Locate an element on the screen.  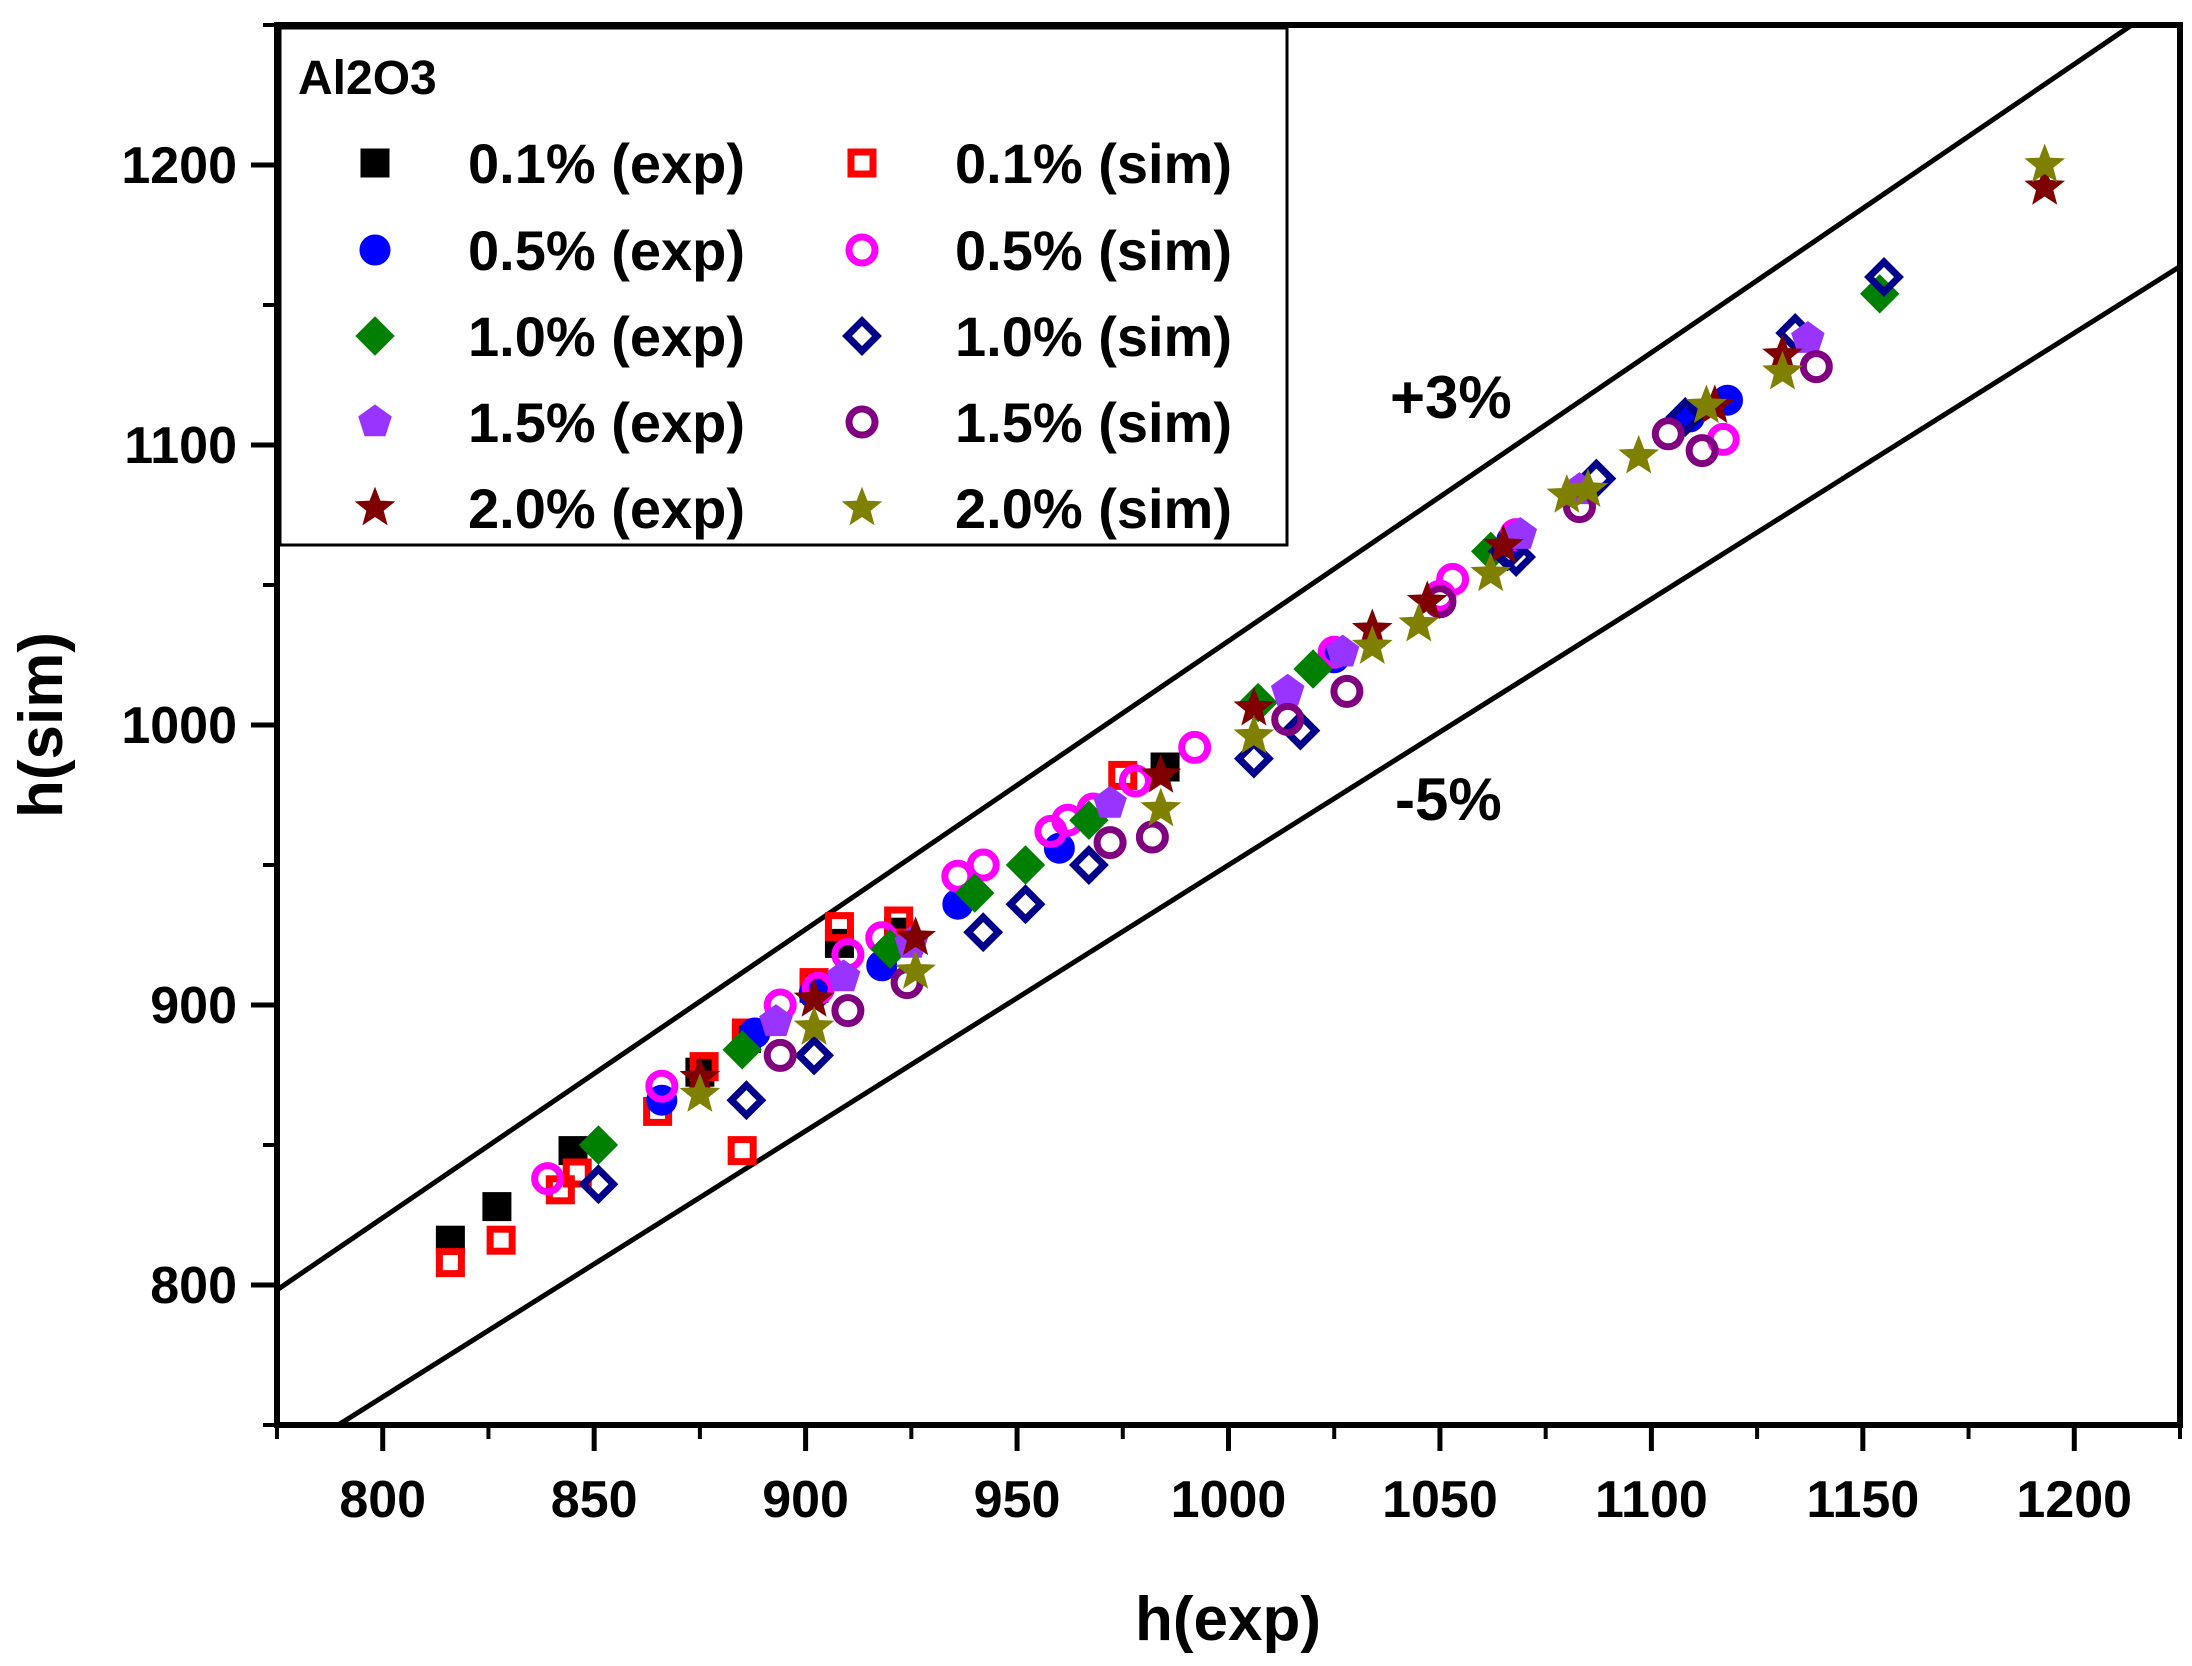
x-tick-label: 1200 is located at coordinates (2074, 1500).